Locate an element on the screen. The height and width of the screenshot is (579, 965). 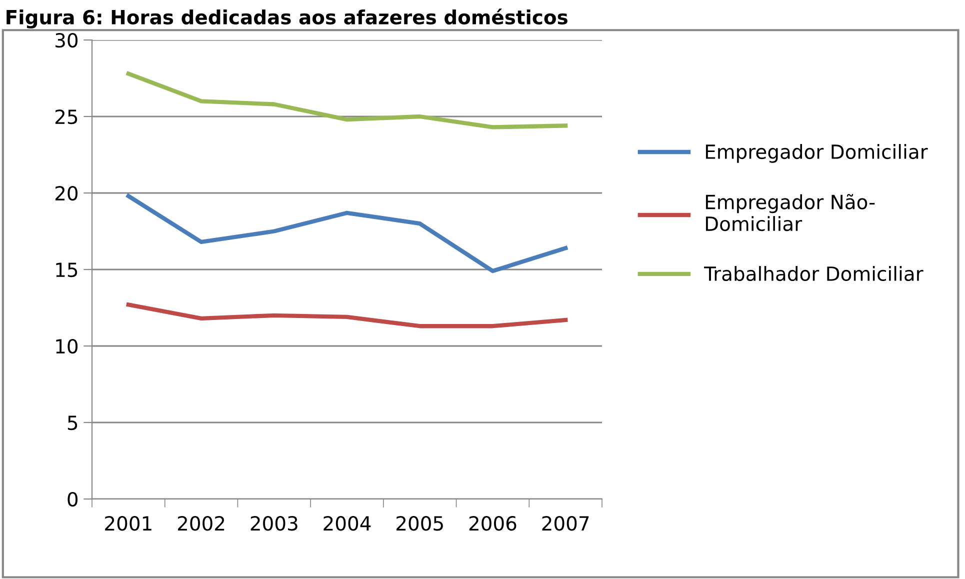
y-tick-label: 15 is located at coordinates (67, 270).